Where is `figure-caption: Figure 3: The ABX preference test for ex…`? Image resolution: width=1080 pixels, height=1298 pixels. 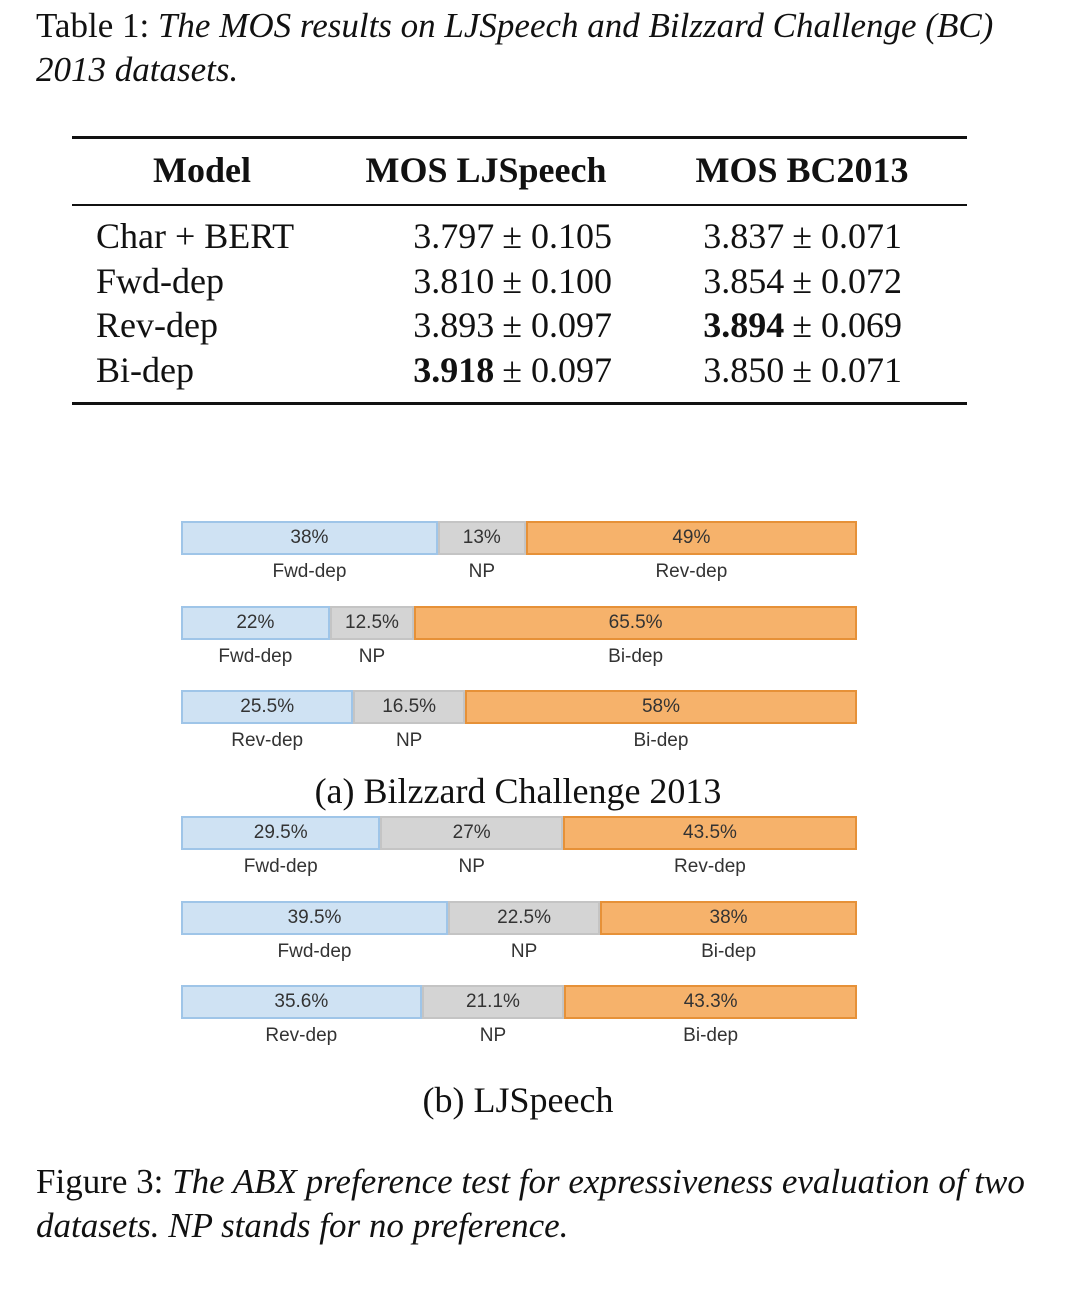 figure-caption: Figure 3: The ABX preference test for ex… is located at coordinates (531, 1204).